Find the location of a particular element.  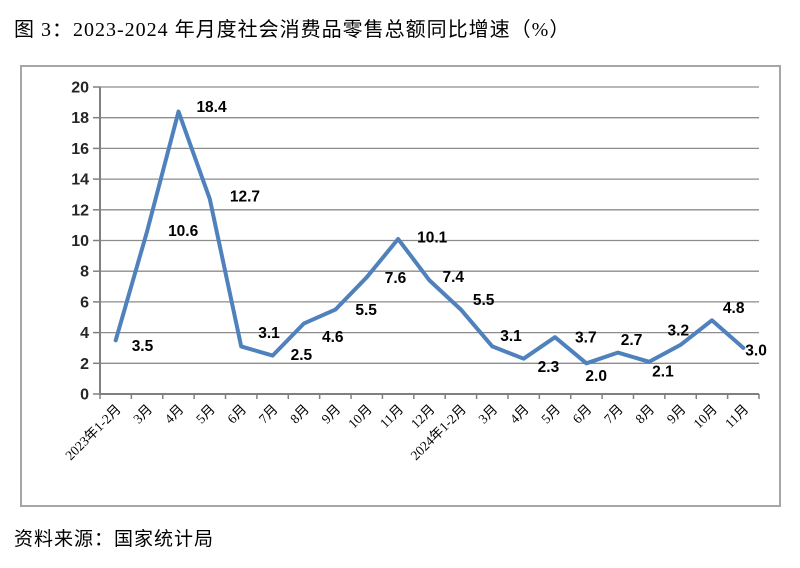

y-axis-label: 16 is located at coordinates (80, 149).